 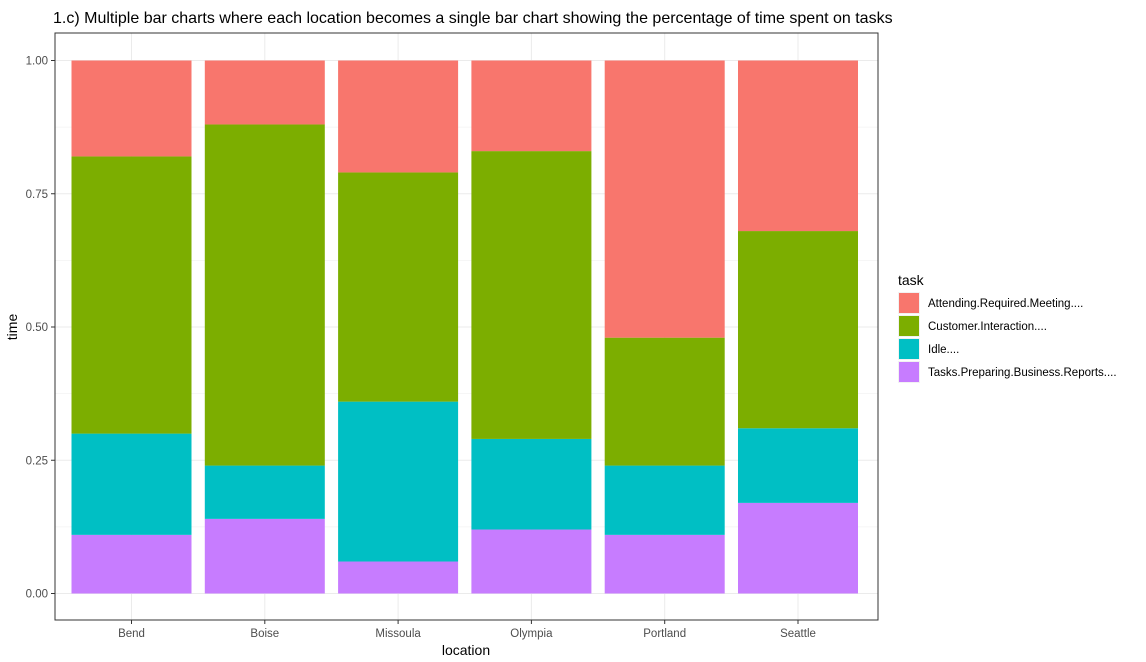 I want to click on y-axis-title: time, so click(x=12, y=327).